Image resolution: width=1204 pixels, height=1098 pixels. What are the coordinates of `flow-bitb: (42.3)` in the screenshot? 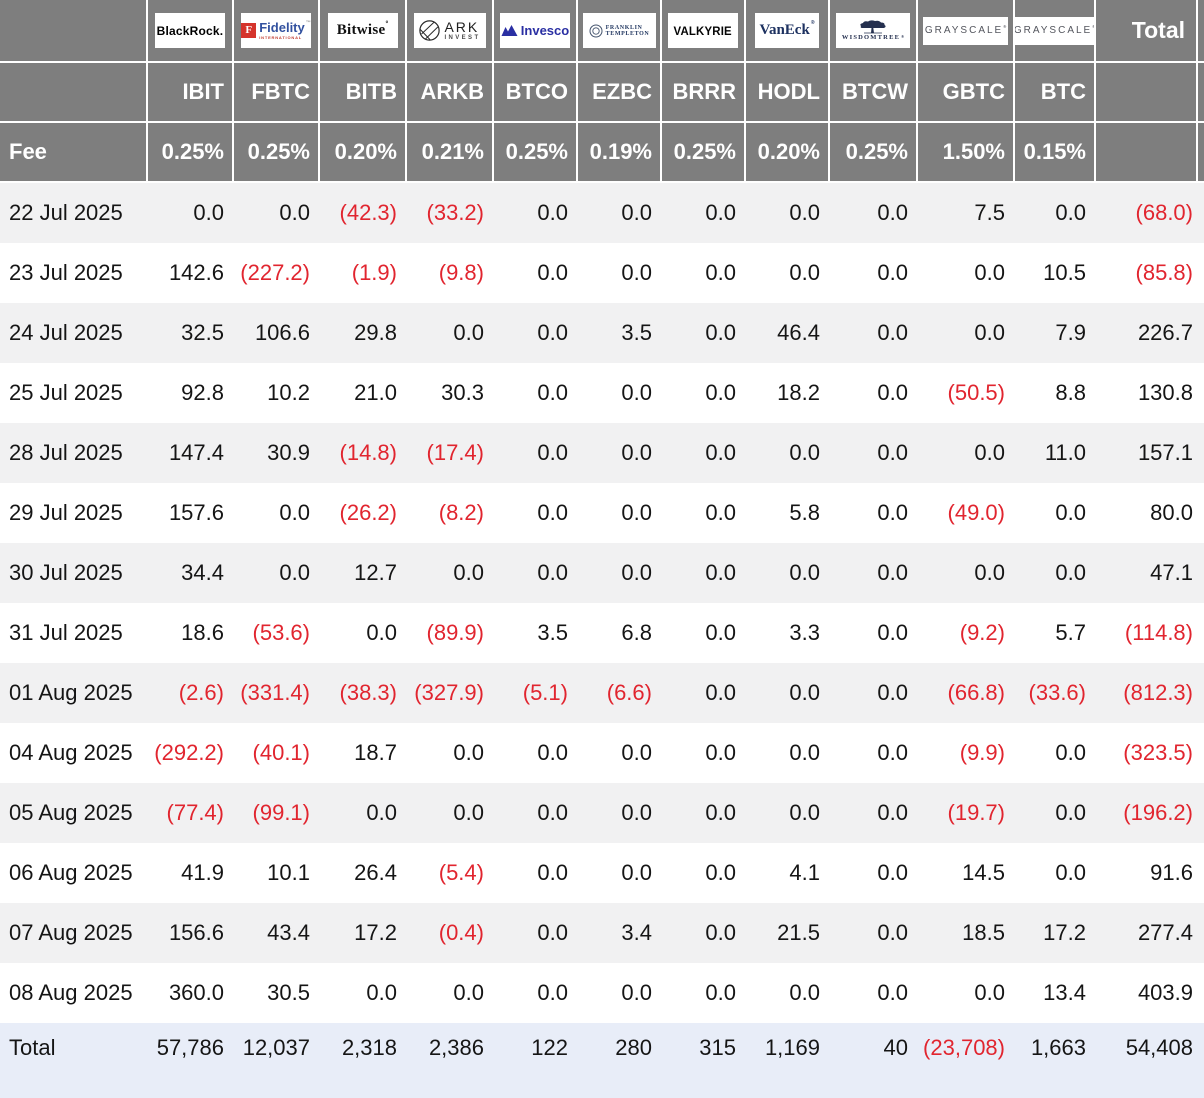 It's located at (368, 212).